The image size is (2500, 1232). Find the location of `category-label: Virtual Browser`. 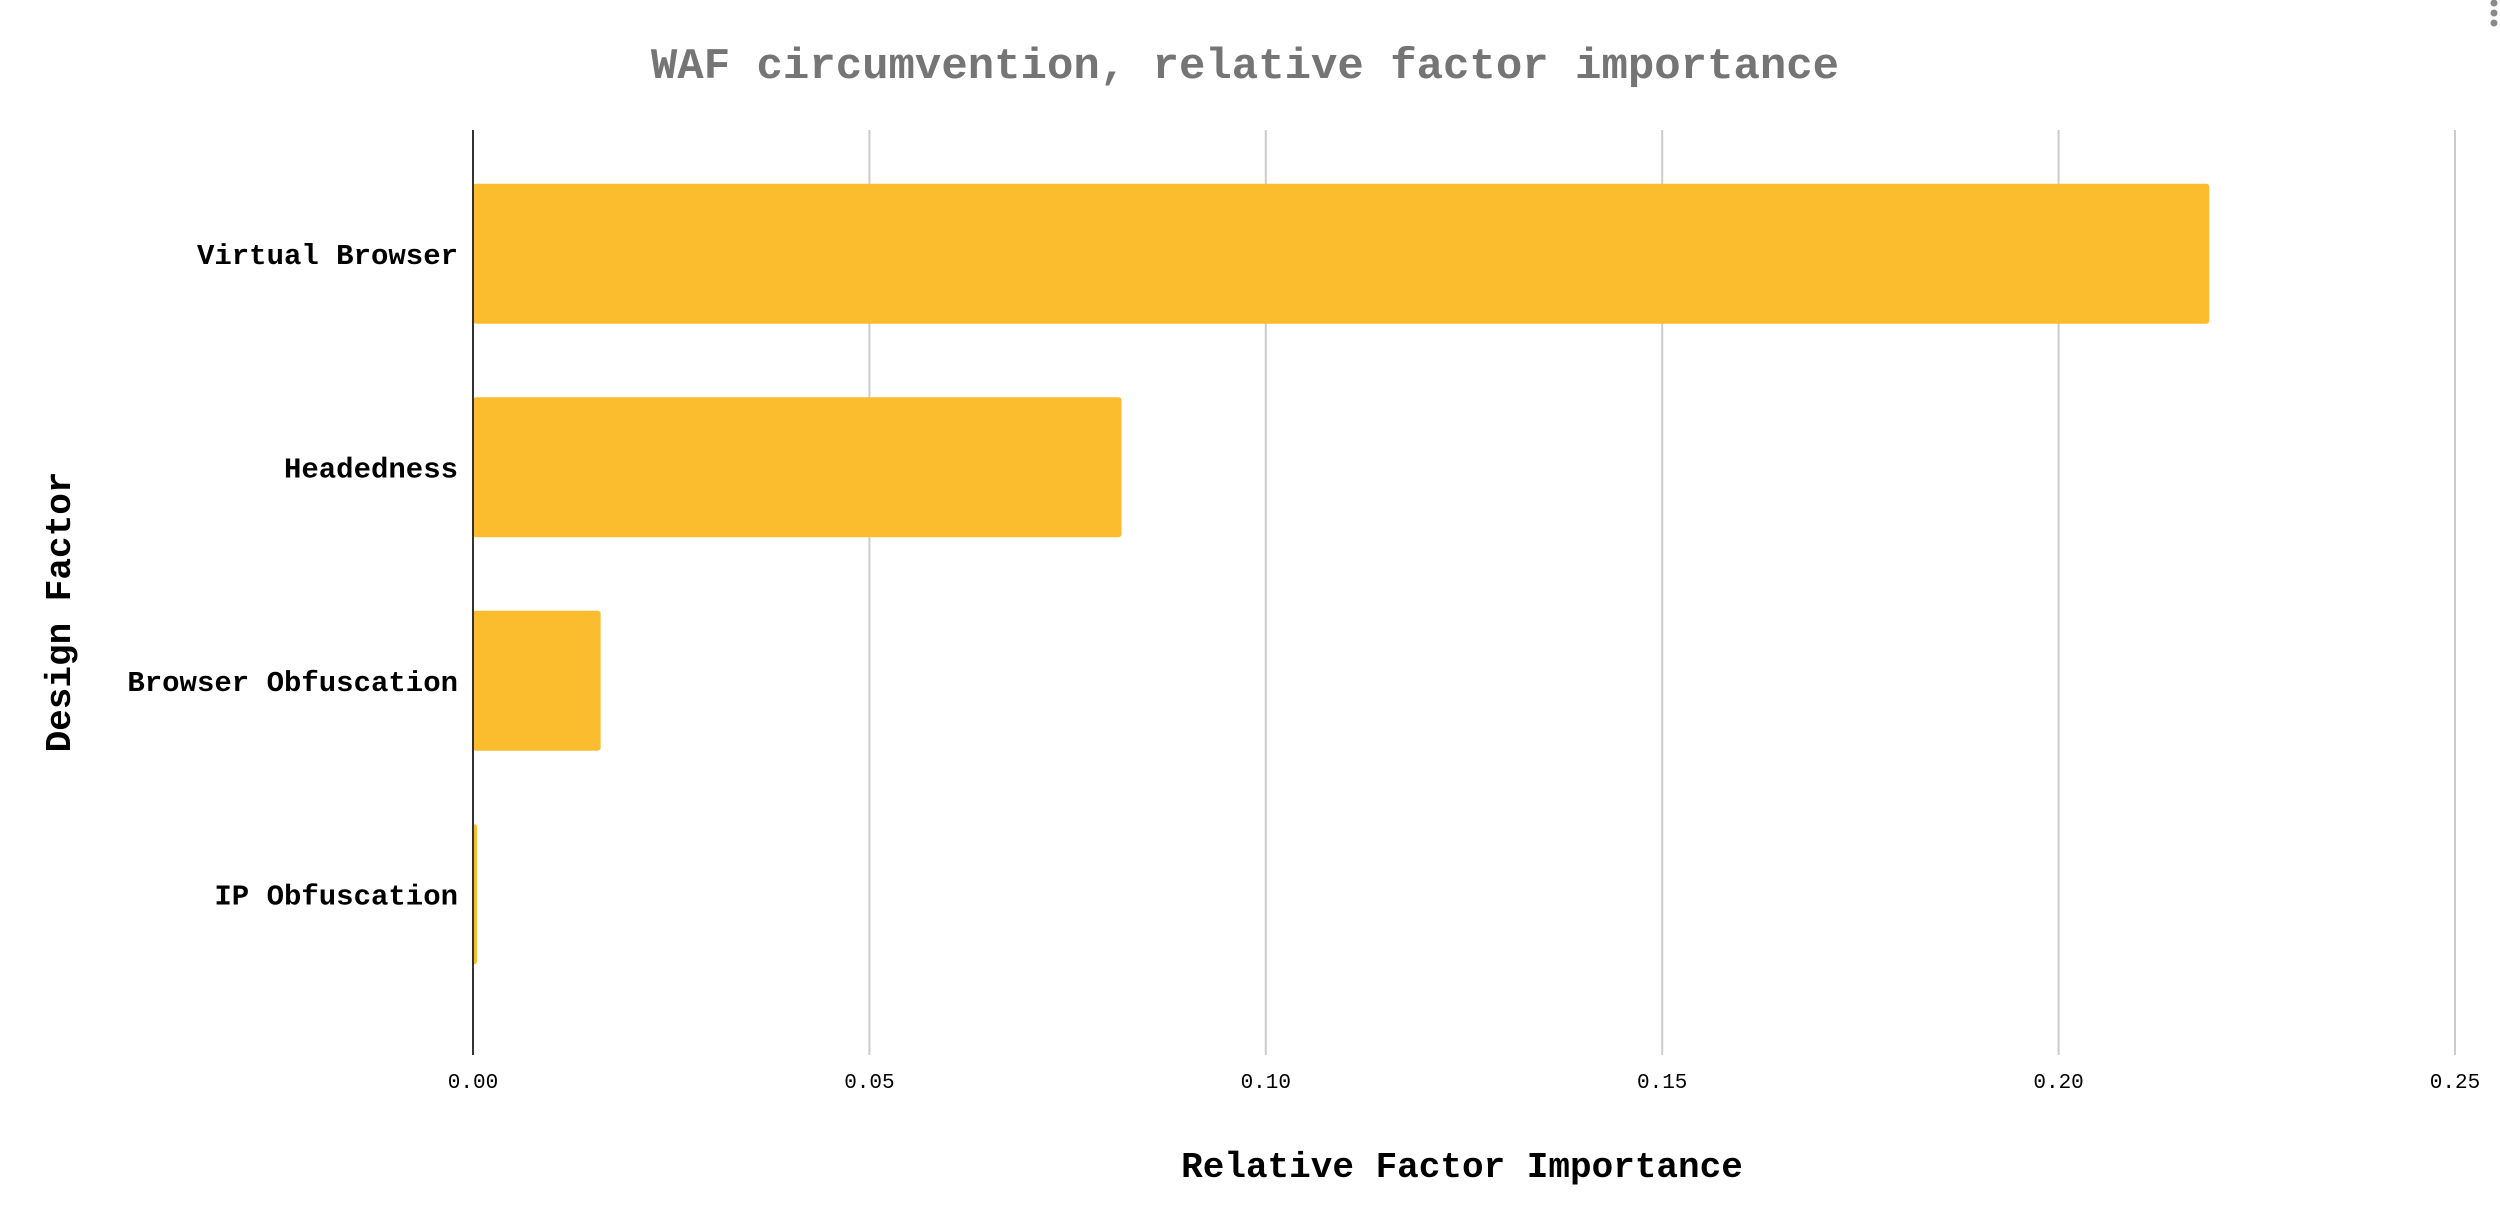

category-label: Virtual Browser is located at coordinates (327, 256).